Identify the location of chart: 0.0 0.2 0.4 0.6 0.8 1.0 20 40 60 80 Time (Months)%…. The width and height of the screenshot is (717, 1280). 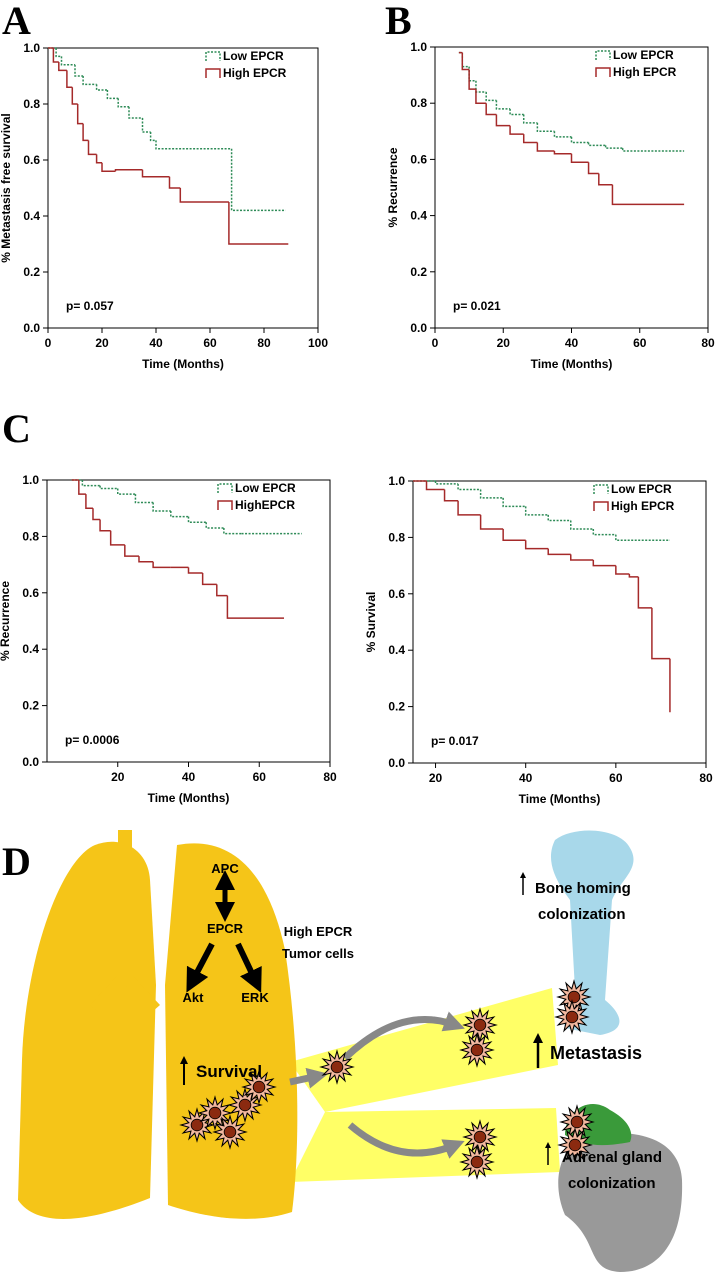
(538, 640).